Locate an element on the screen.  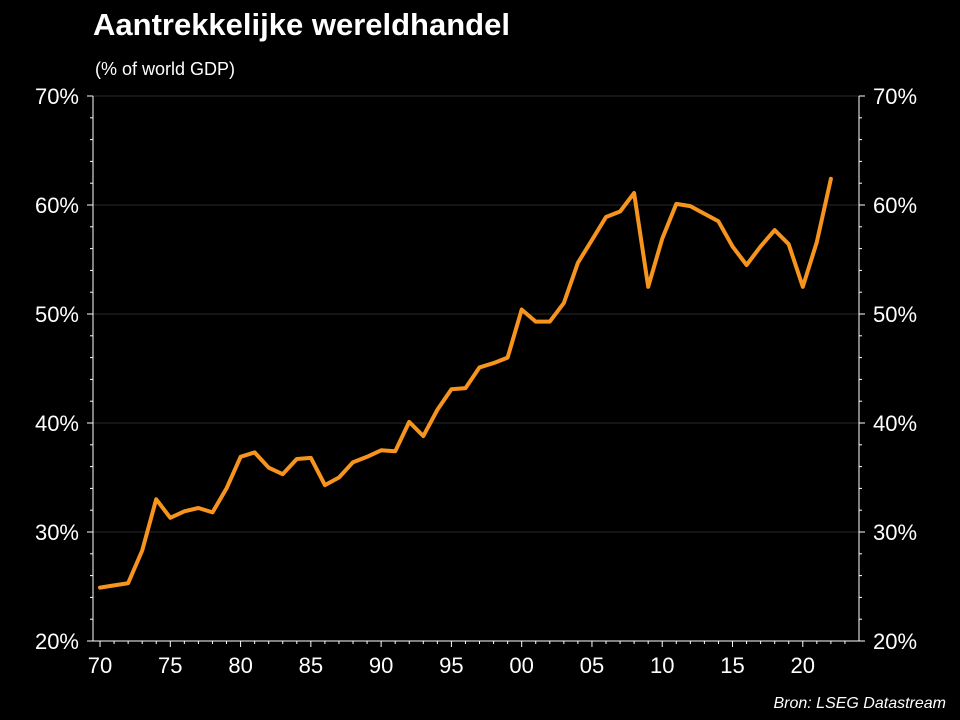
x-tick-label: 75 is located at coordinates (170, 665).